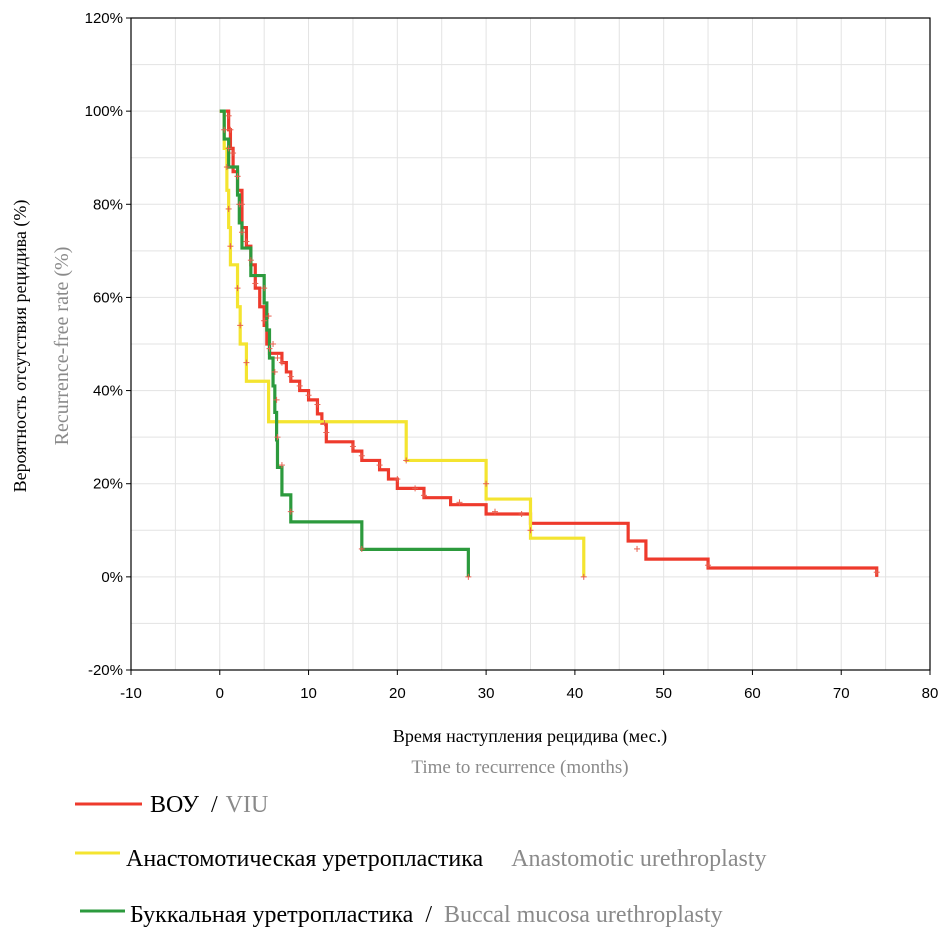 Image resolution: width=950 pixels, height=949 pixels. I want to click on x-axis-title-en: Time to recurrence (months), so click(519, 767).